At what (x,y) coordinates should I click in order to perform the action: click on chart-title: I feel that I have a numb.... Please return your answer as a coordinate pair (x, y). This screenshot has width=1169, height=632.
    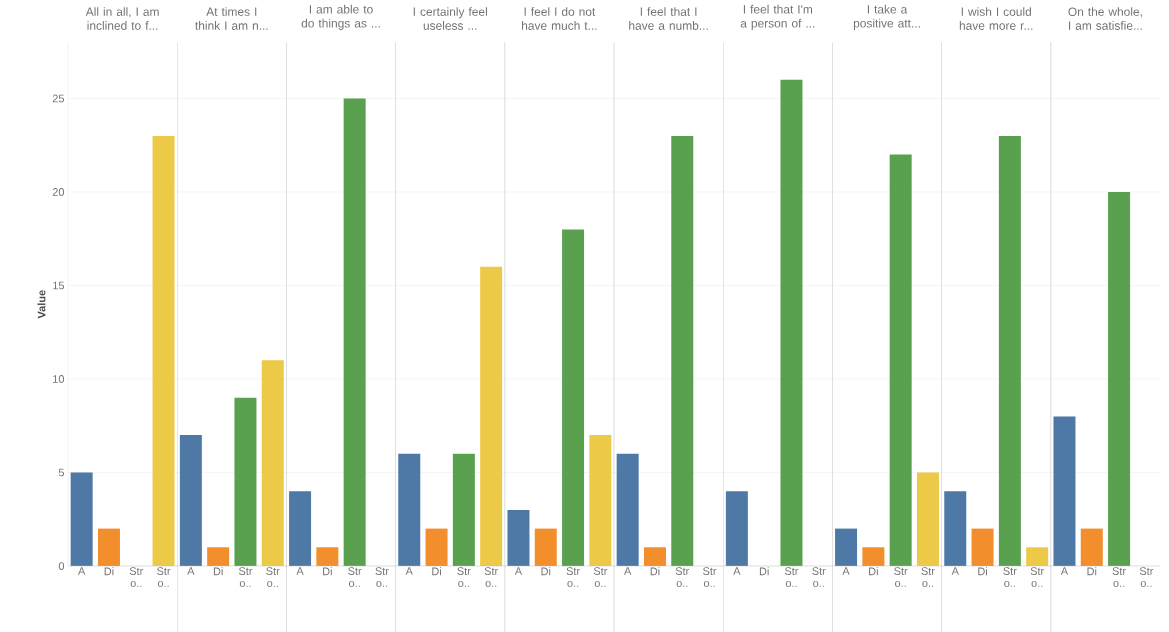
    Looking at the image, I should click on (668, 18).